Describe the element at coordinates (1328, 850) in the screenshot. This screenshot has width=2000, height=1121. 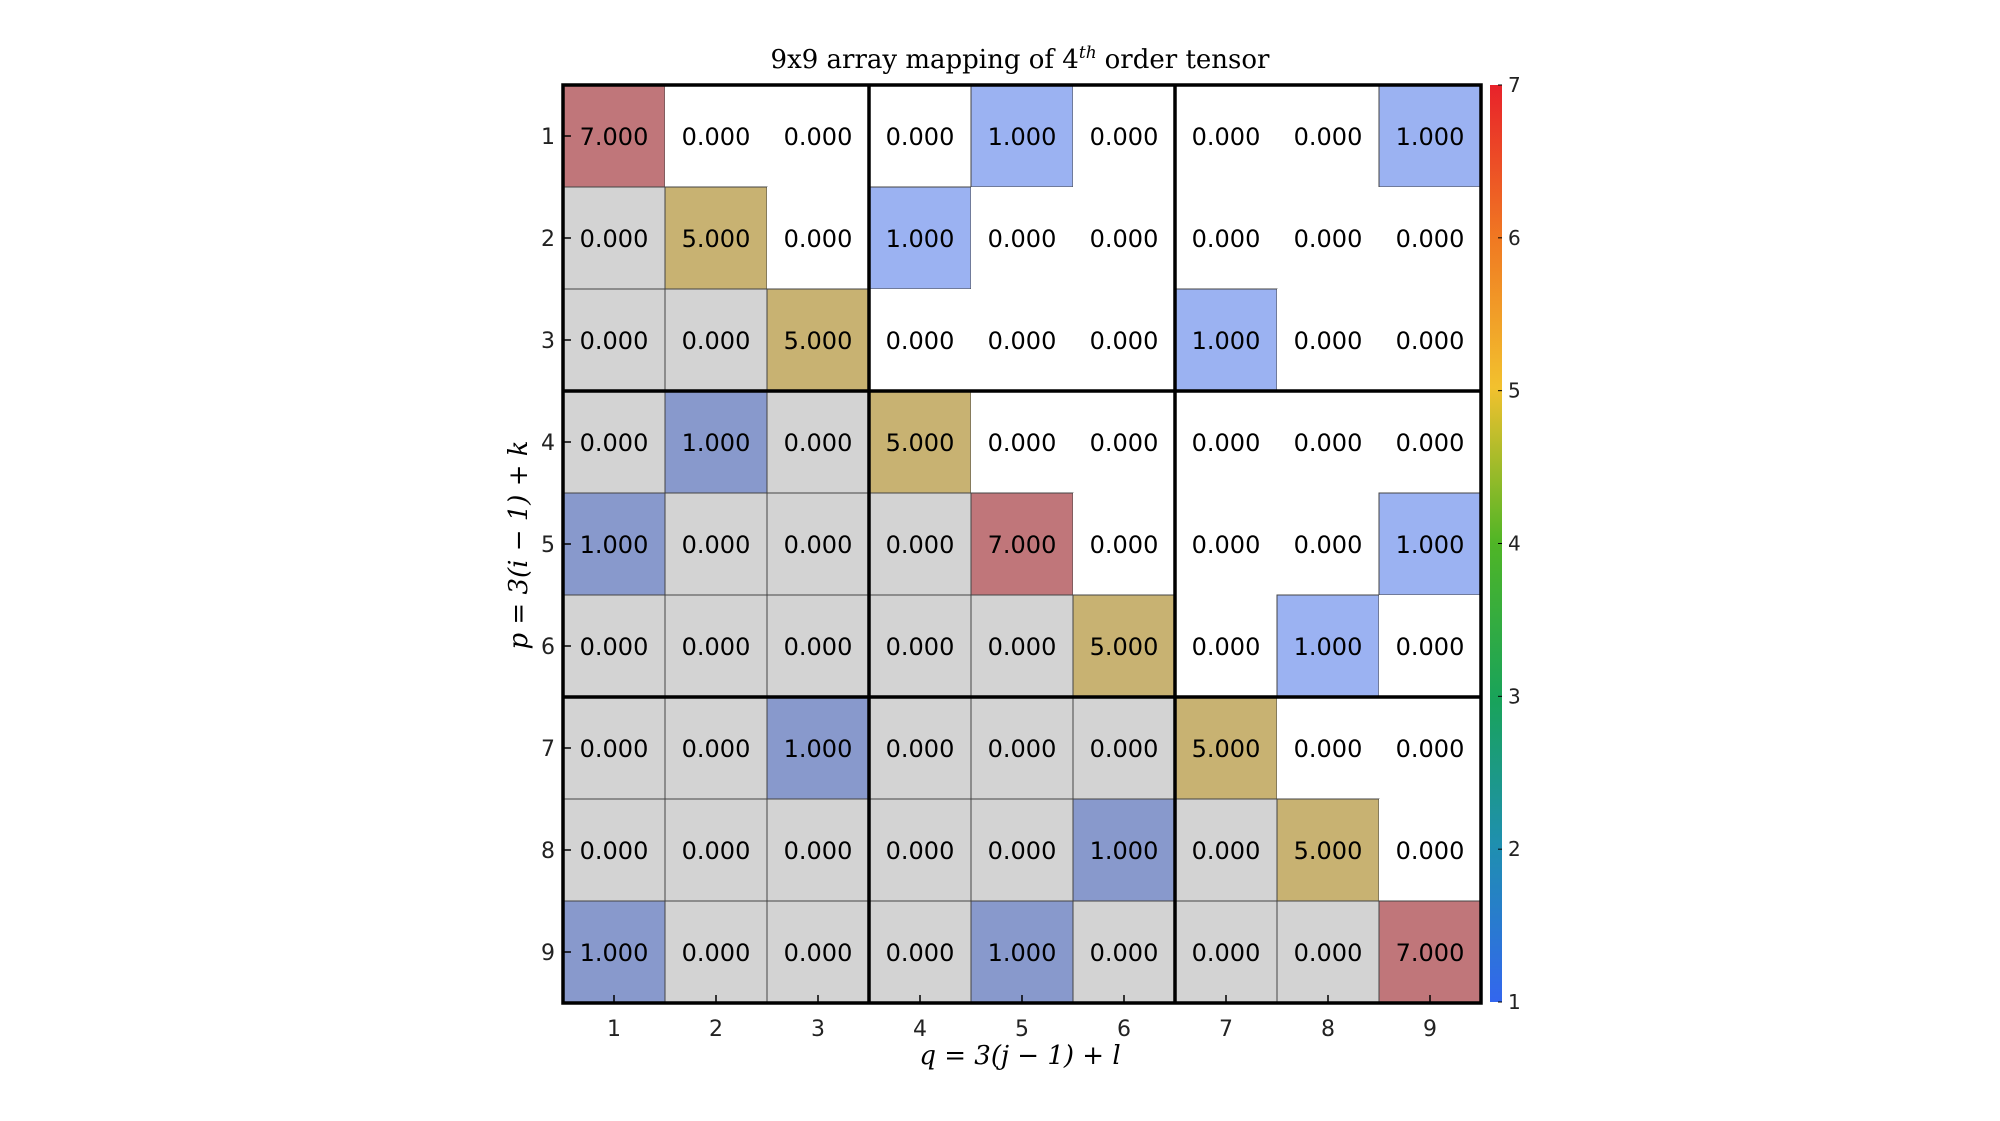
I see `heatmap-cell-r8-c8` at that location.